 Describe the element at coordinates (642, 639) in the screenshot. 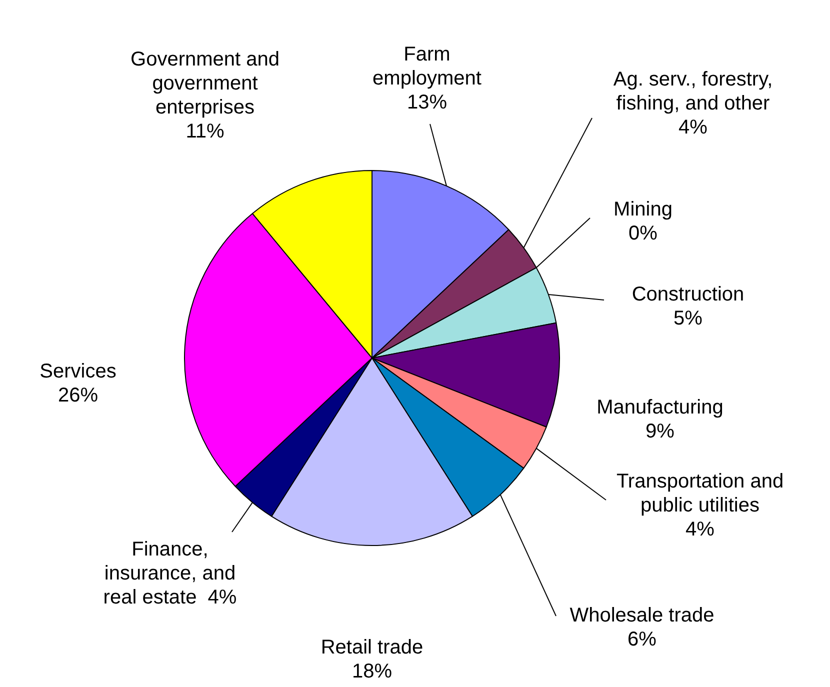

I see `data-label: 6%` at that location.